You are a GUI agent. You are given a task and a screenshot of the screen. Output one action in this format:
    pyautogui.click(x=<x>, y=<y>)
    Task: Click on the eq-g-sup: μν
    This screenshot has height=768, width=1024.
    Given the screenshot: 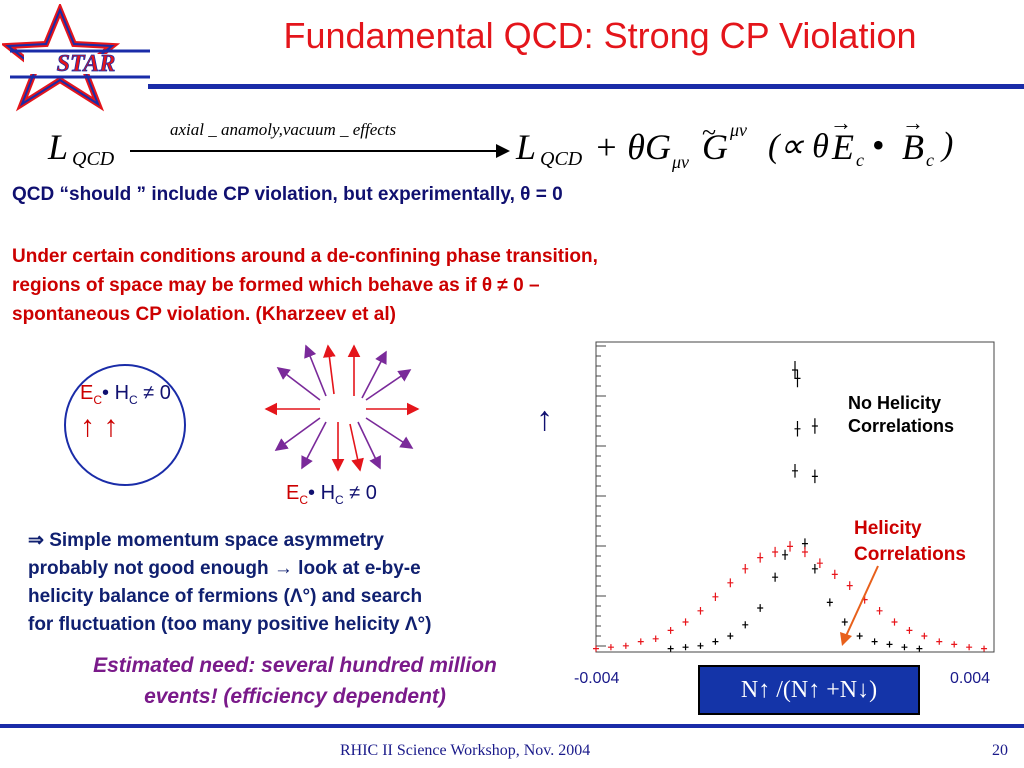 What is the action you would take?
    pyautogui.click(x=739, y=130)
    